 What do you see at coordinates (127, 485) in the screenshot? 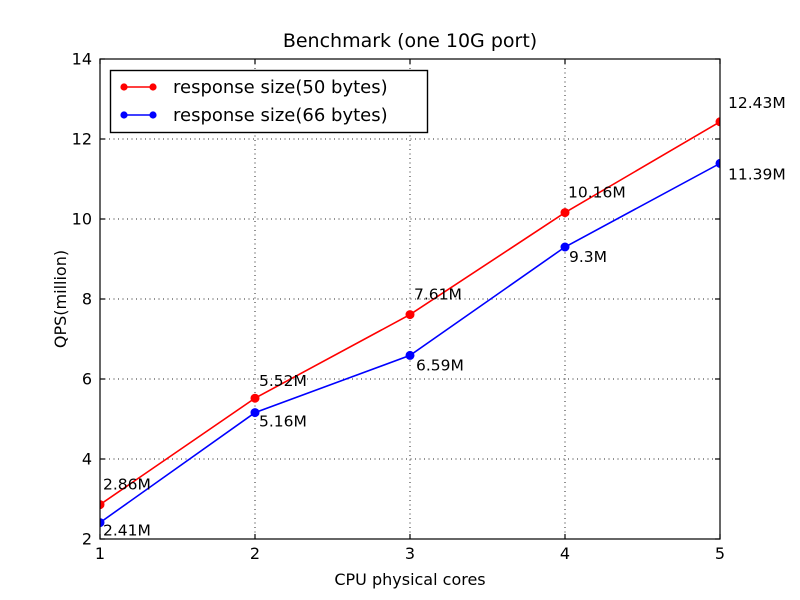
I see `data-point-label: 2.86M` at bounding box center [127, 485].